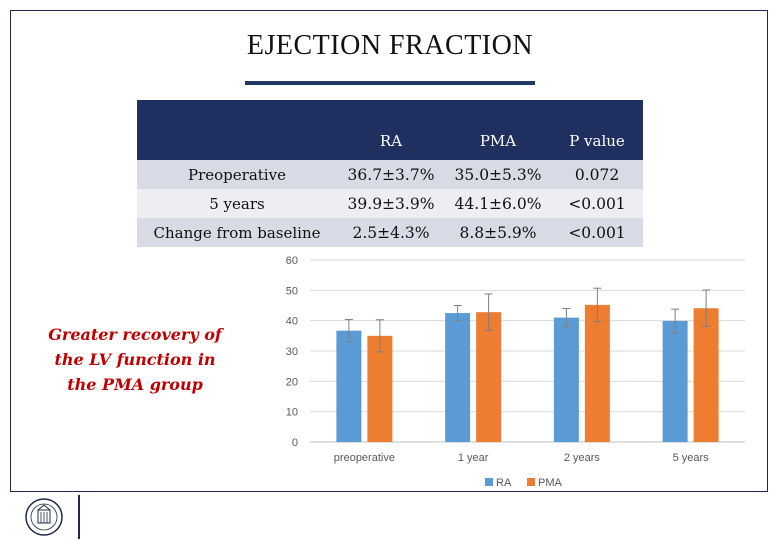 Image resolution: width=780 pixels, height=540 pixels. I want to click on y-tick-label: 20, so click(292, 382).